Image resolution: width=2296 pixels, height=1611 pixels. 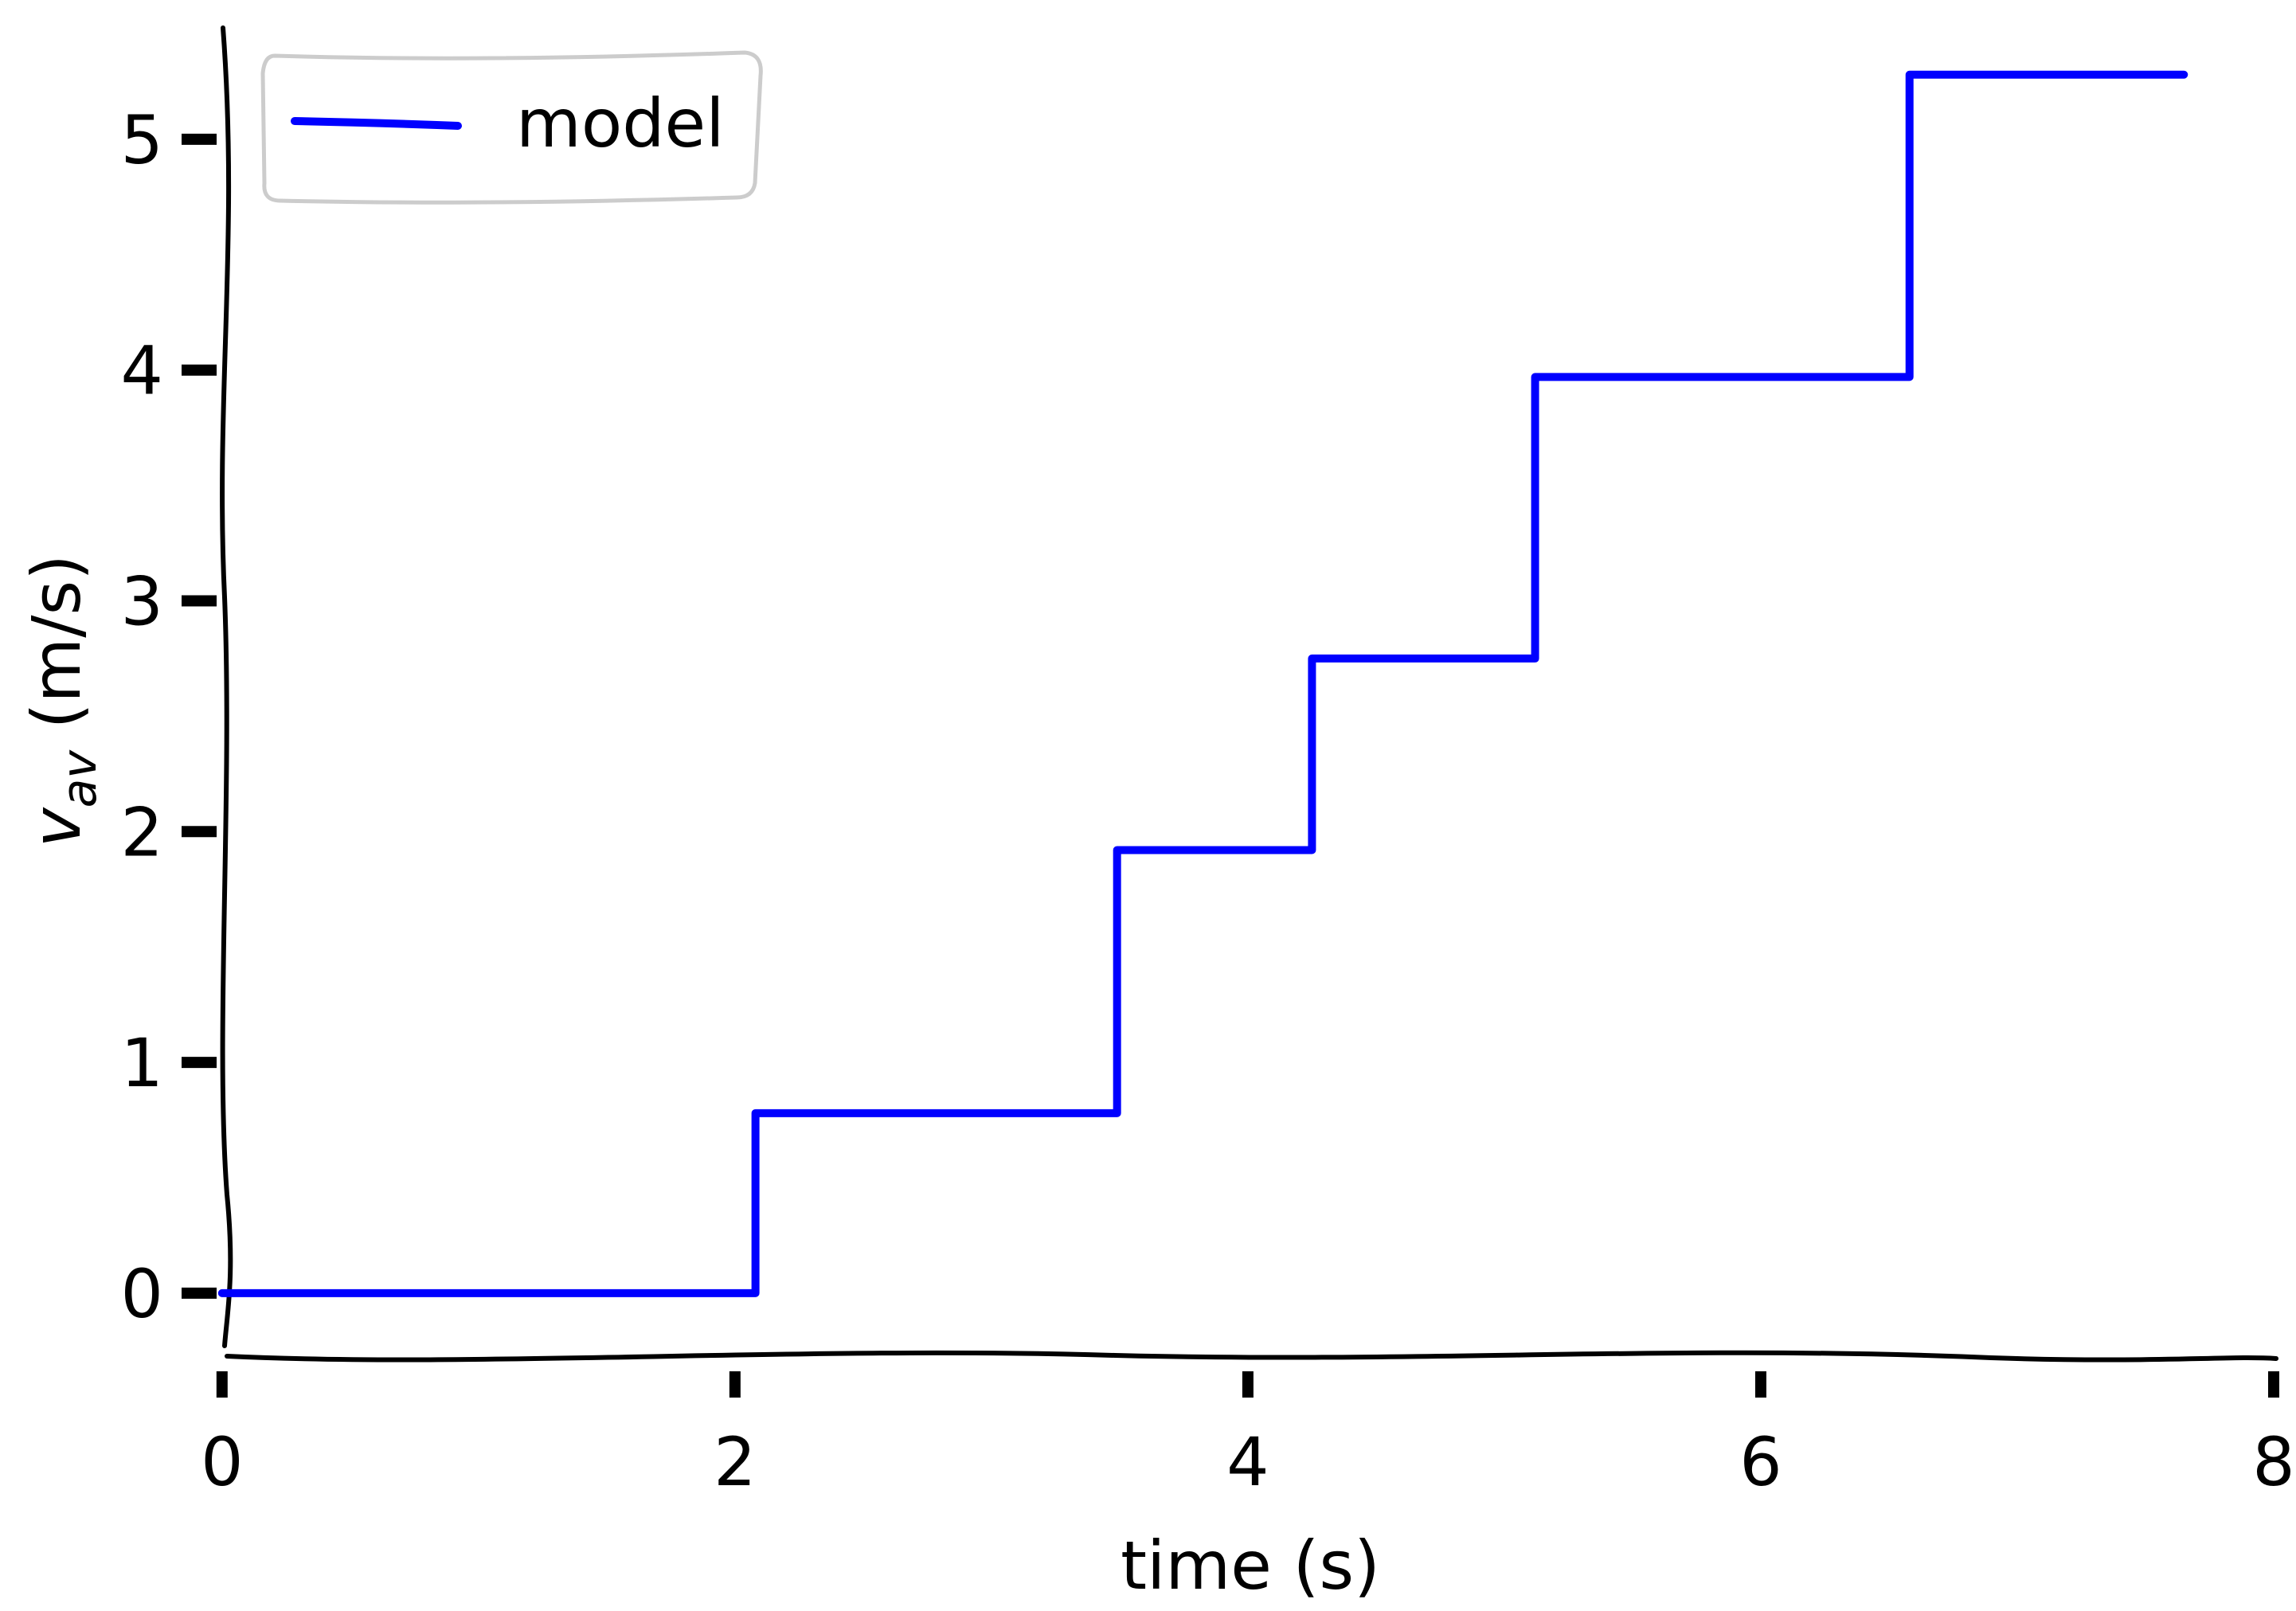 I want to click on x-axis-label: time (s), so click(x=1250, y=1566).